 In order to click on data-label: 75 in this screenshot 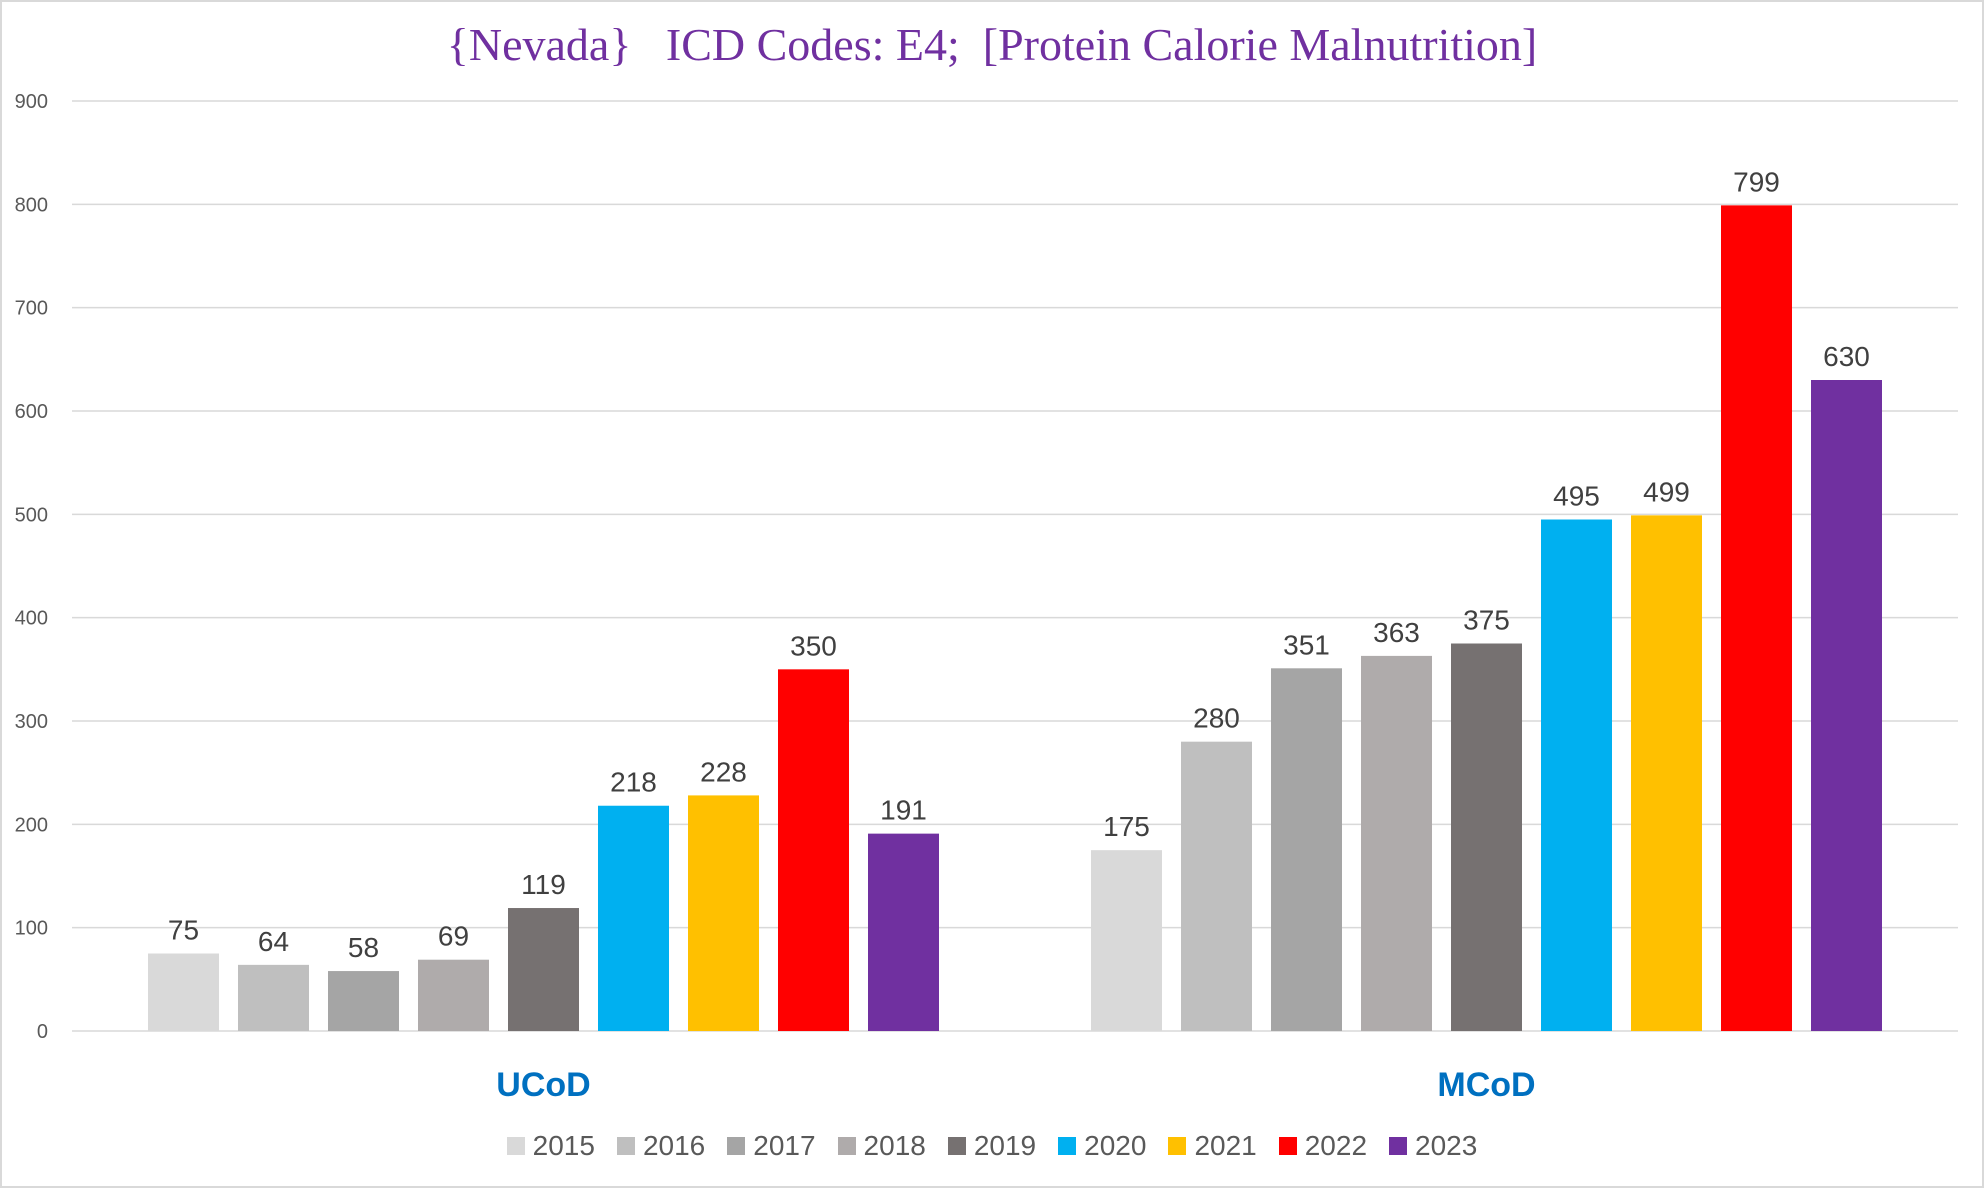, I will do `click(183, 930)`.